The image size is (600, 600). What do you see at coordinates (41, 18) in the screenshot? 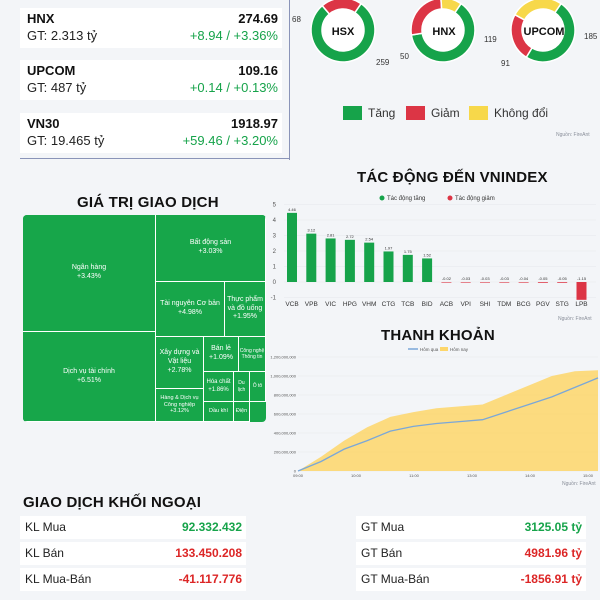
I see `index-name: HNX` at bounding box center [41, 18].